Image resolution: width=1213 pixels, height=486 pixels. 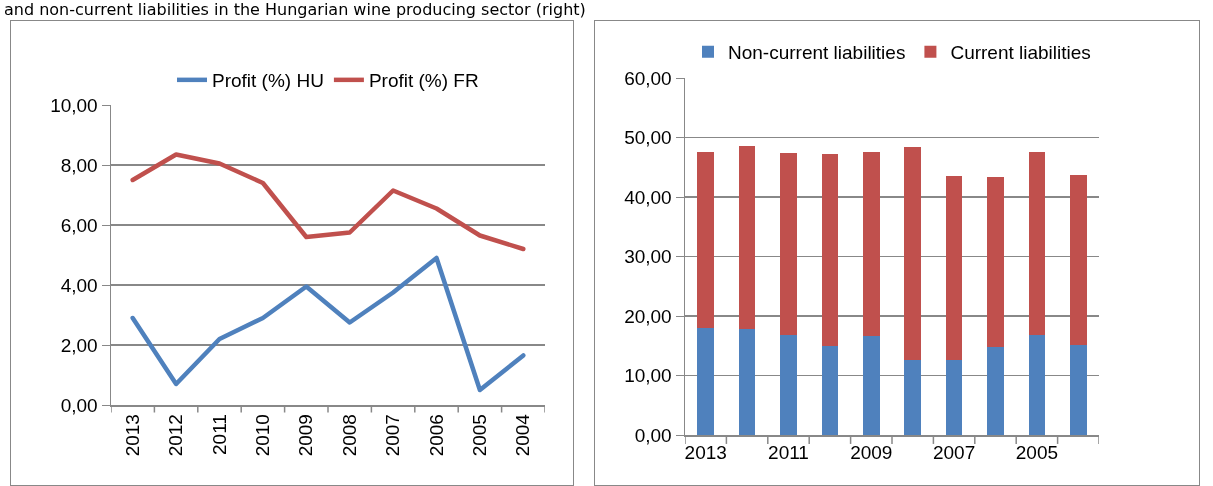 I want to click on y-tick-label: 40,00, so click(x=648, y=197).